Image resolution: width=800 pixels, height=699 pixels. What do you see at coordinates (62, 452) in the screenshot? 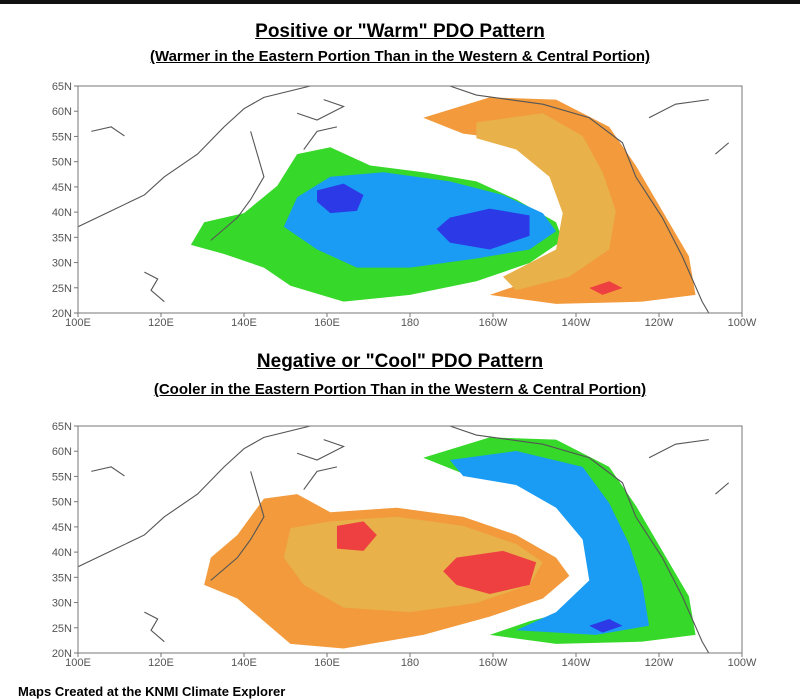
I see `cool-lat-label: 60N` at bounding box center [62, 452].